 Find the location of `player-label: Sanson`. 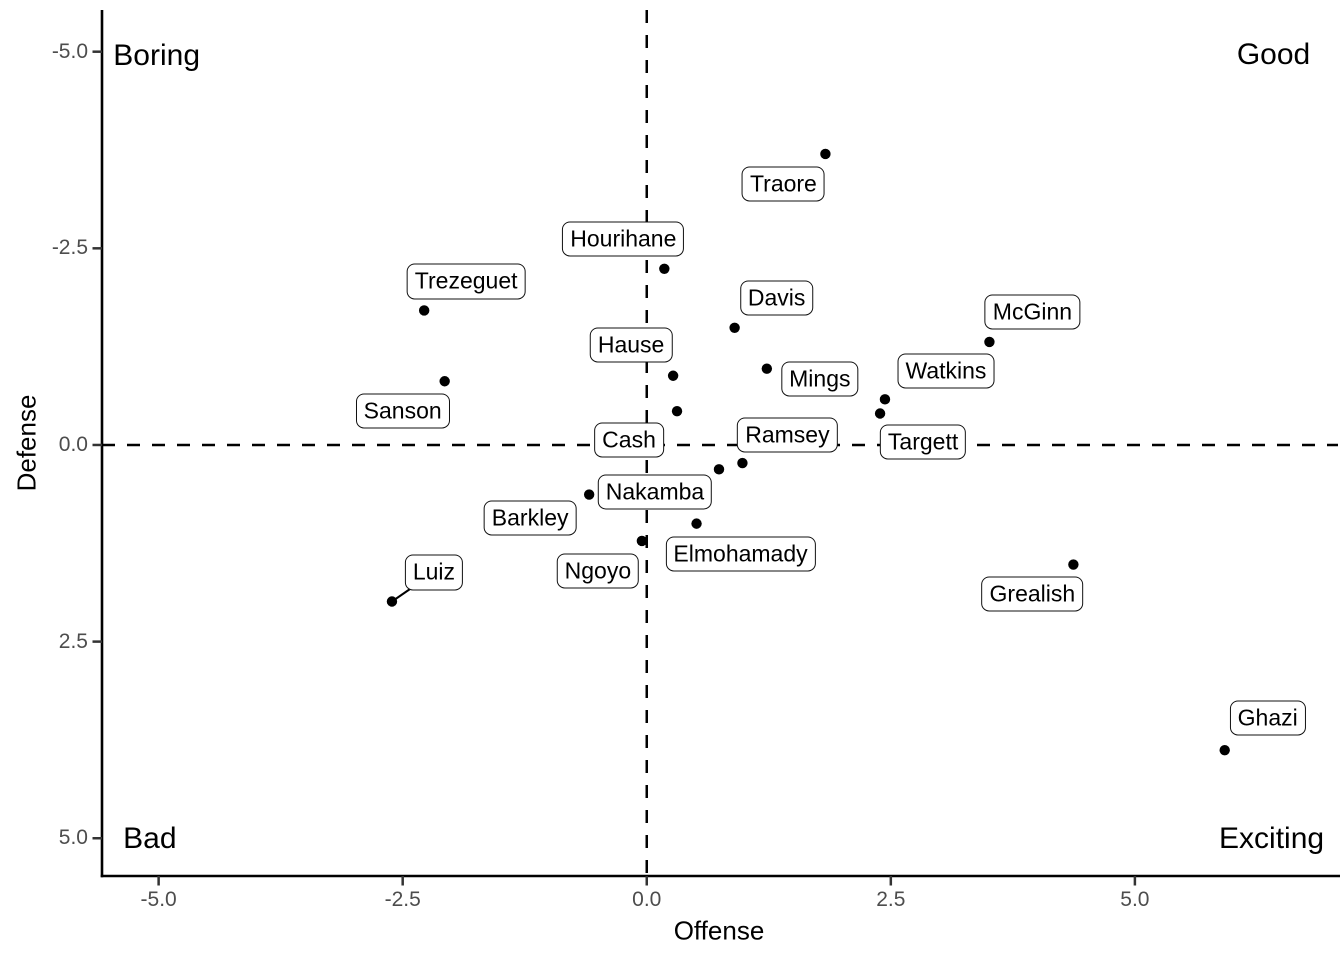

player-label: Sanson is located at coordinates (402, 411).